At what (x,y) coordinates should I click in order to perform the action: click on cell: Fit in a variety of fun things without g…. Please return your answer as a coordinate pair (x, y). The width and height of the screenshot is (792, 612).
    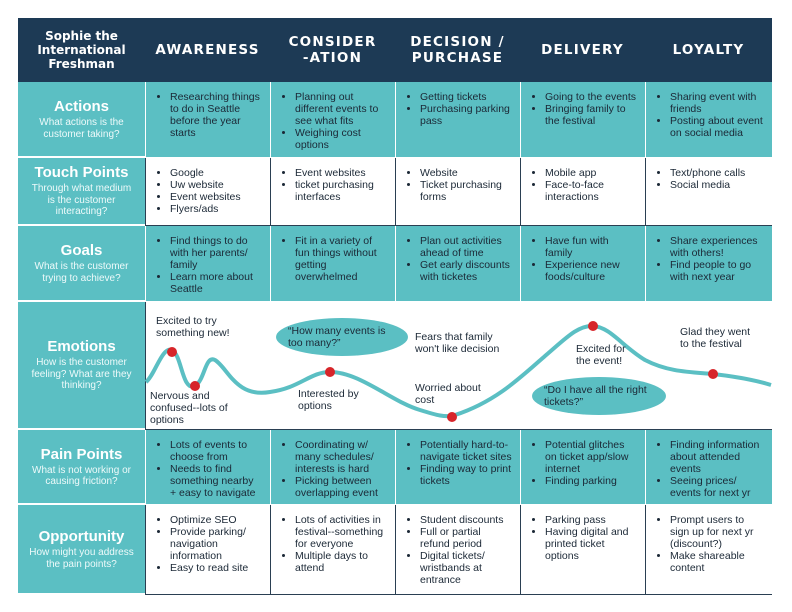
    Looking at the image, I should click on (332, 264).